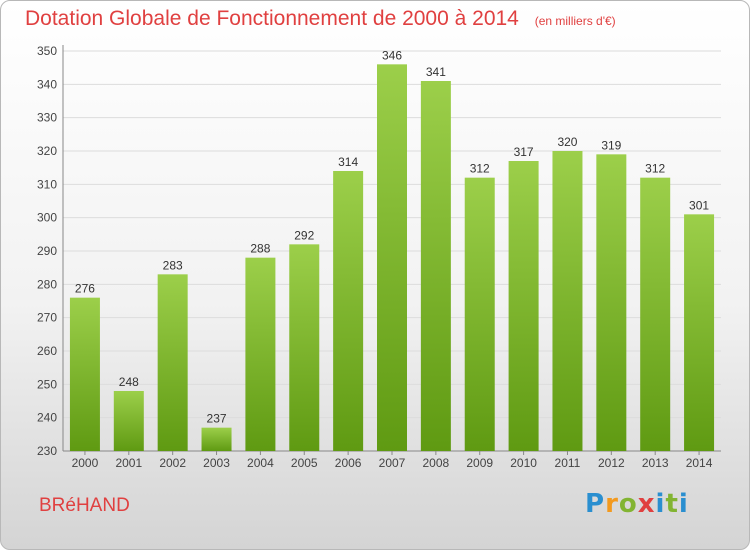  What do you see at coordinates (47, 118) in the screenshot?
I see `y-tick-label: 330` at bounding box center [47, 118].